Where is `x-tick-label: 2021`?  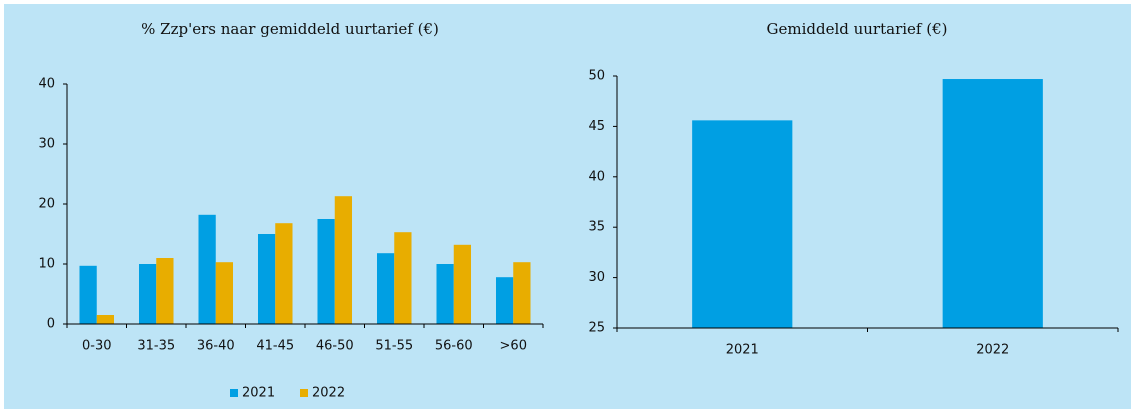
x-tick-label: 2021 is located at coordinates (742, 350).